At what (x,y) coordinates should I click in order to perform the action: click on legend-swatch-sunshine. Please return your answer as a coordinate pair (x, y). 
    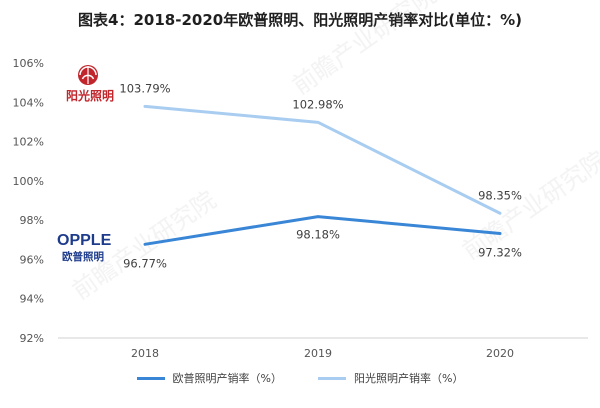
    Looking at the image, I should click on (332, 378).